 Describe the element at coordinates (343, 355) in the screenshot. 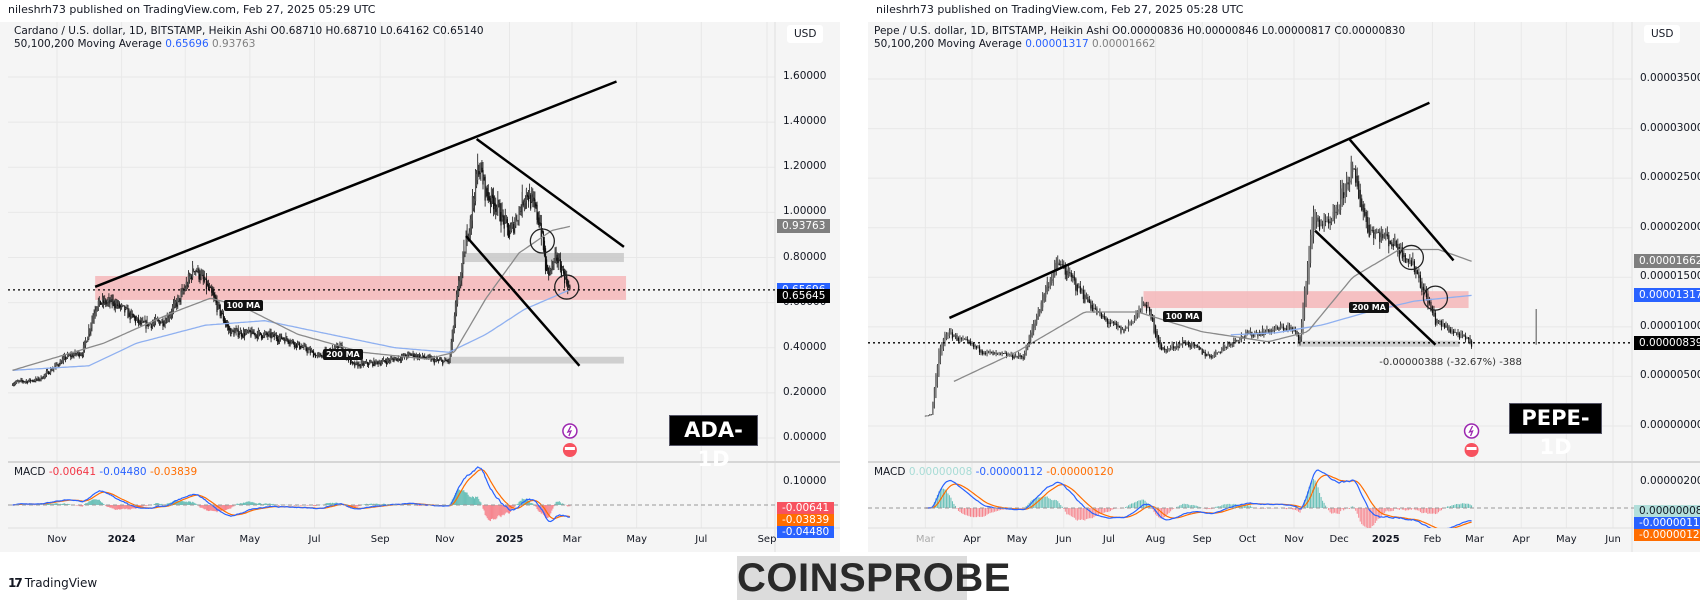

I see `ma-label-tag: 200 MA` at that location.